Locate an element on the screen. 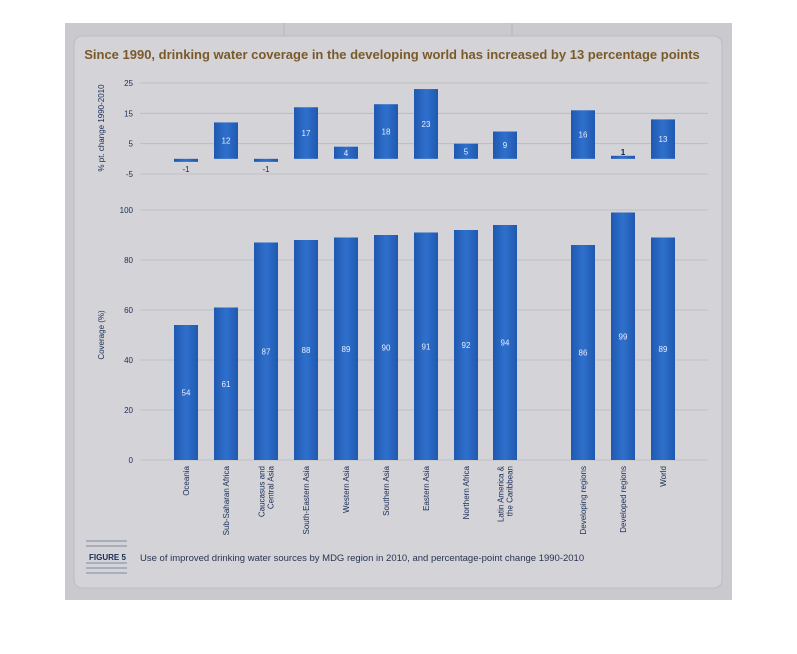 This screenshot has height=654, width=797. change-value-label: 13 is located at coordinates (663, 139).